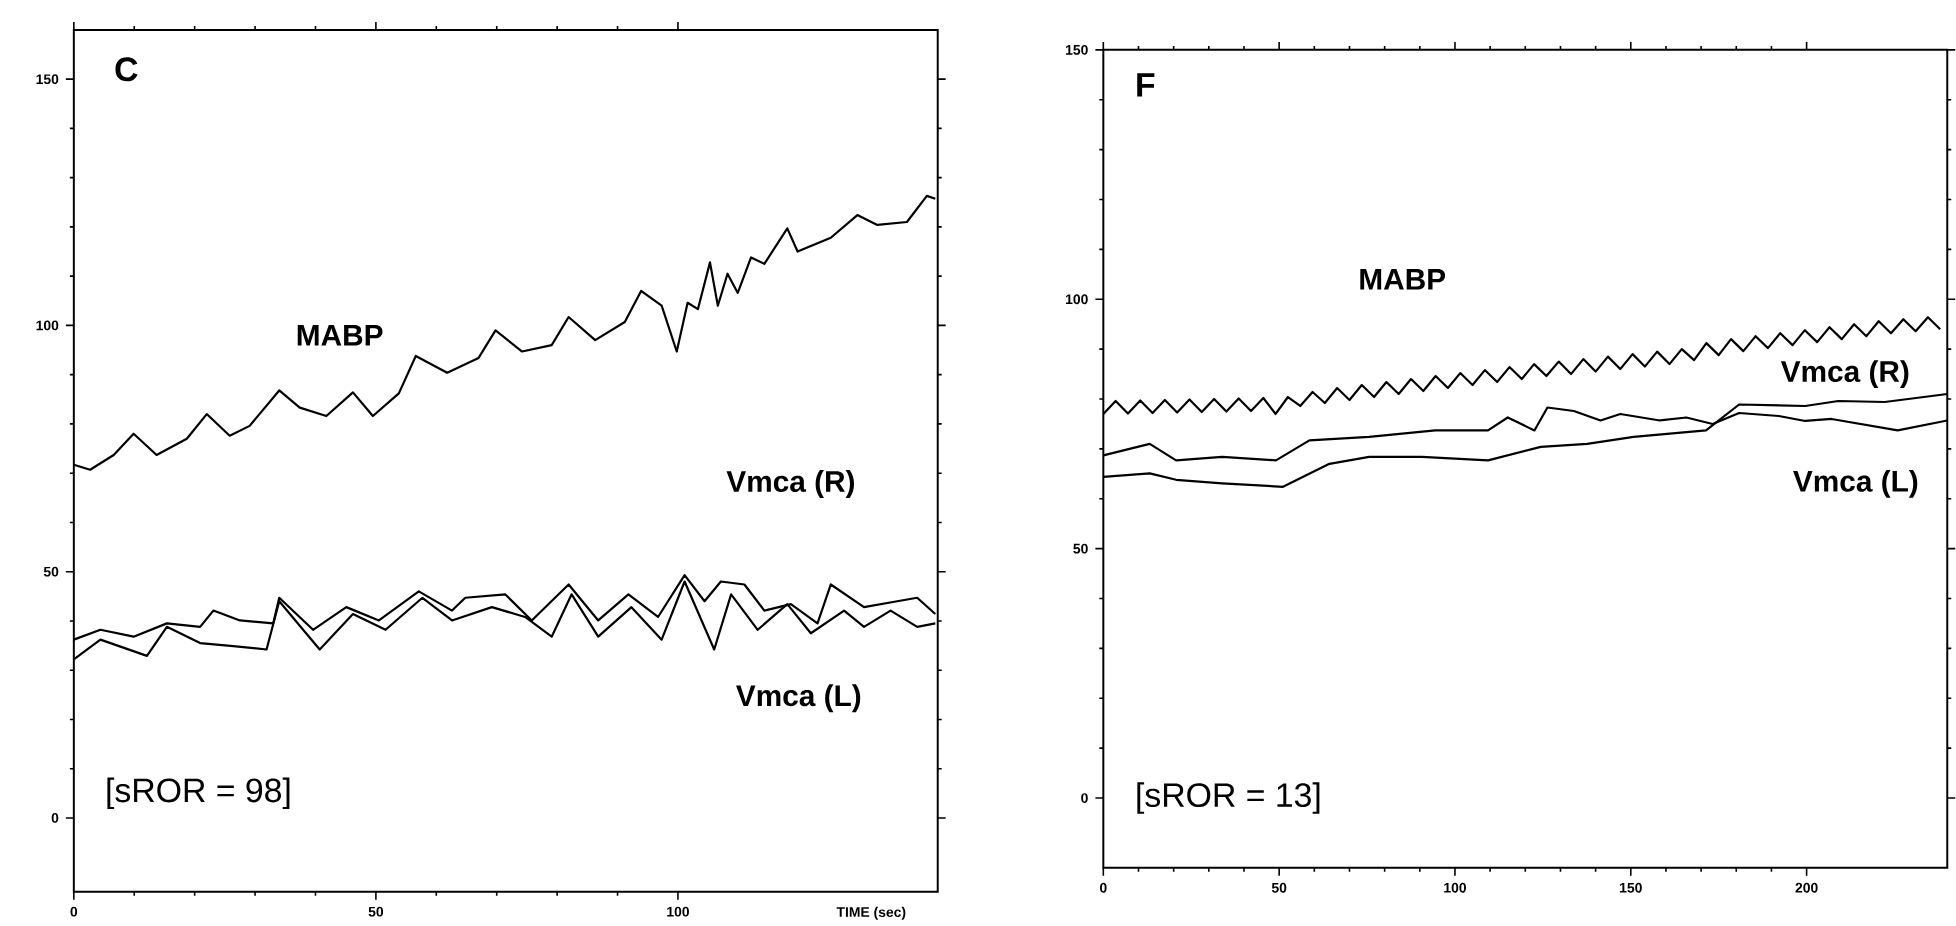  What do you see at coordinates (340, 335) in the screenshot?
I see `series-label: MABP` at bounding box center [340, 335].